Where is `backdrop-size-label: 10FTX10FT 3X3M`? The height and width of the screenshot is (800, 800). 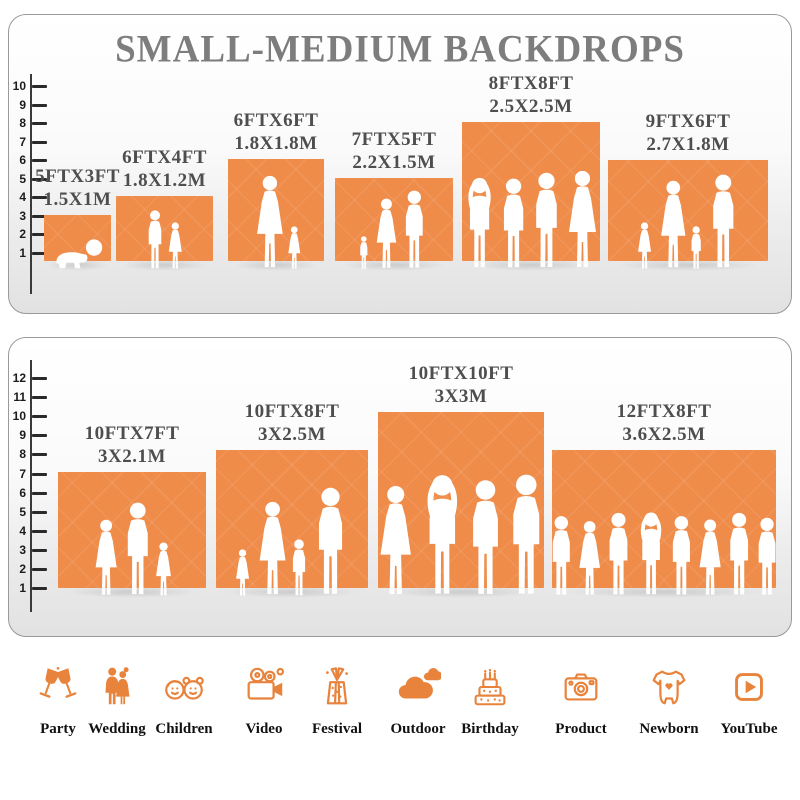 backdrop-size-label: 10FTX10FT 3X3M is located at coordinates (461, 385).